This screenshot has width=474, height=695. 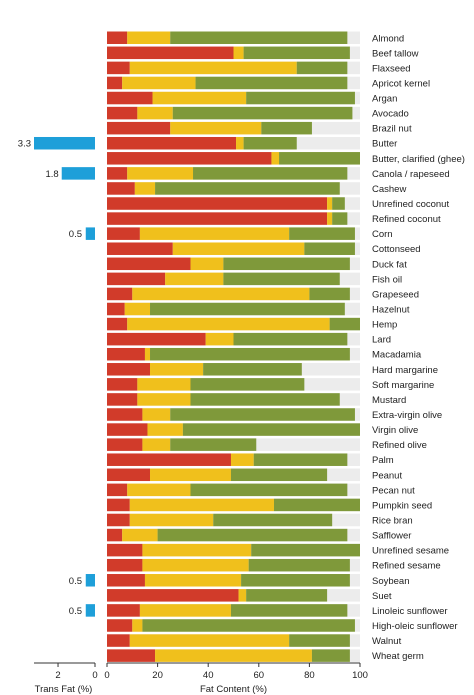 What do you see at coordinates (259, 675) in the screenshot?
I see `fat-content-tick-label-60: 60` at bounding box center [259, 675].